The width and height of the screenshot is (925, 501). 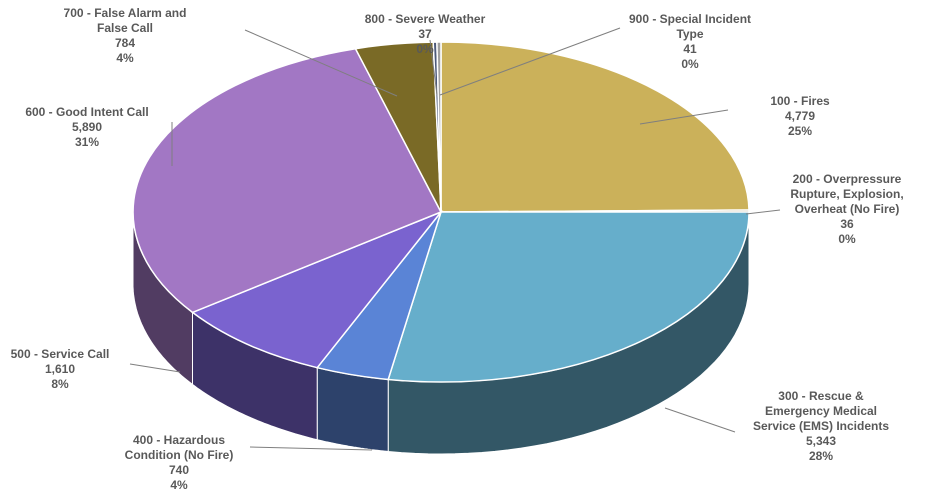 What do you see at coordinates (821, 426) in the screenshot?
I see `data-label-2-line-2: Service (EMS) Incidents` at bounding box center [821, 426].